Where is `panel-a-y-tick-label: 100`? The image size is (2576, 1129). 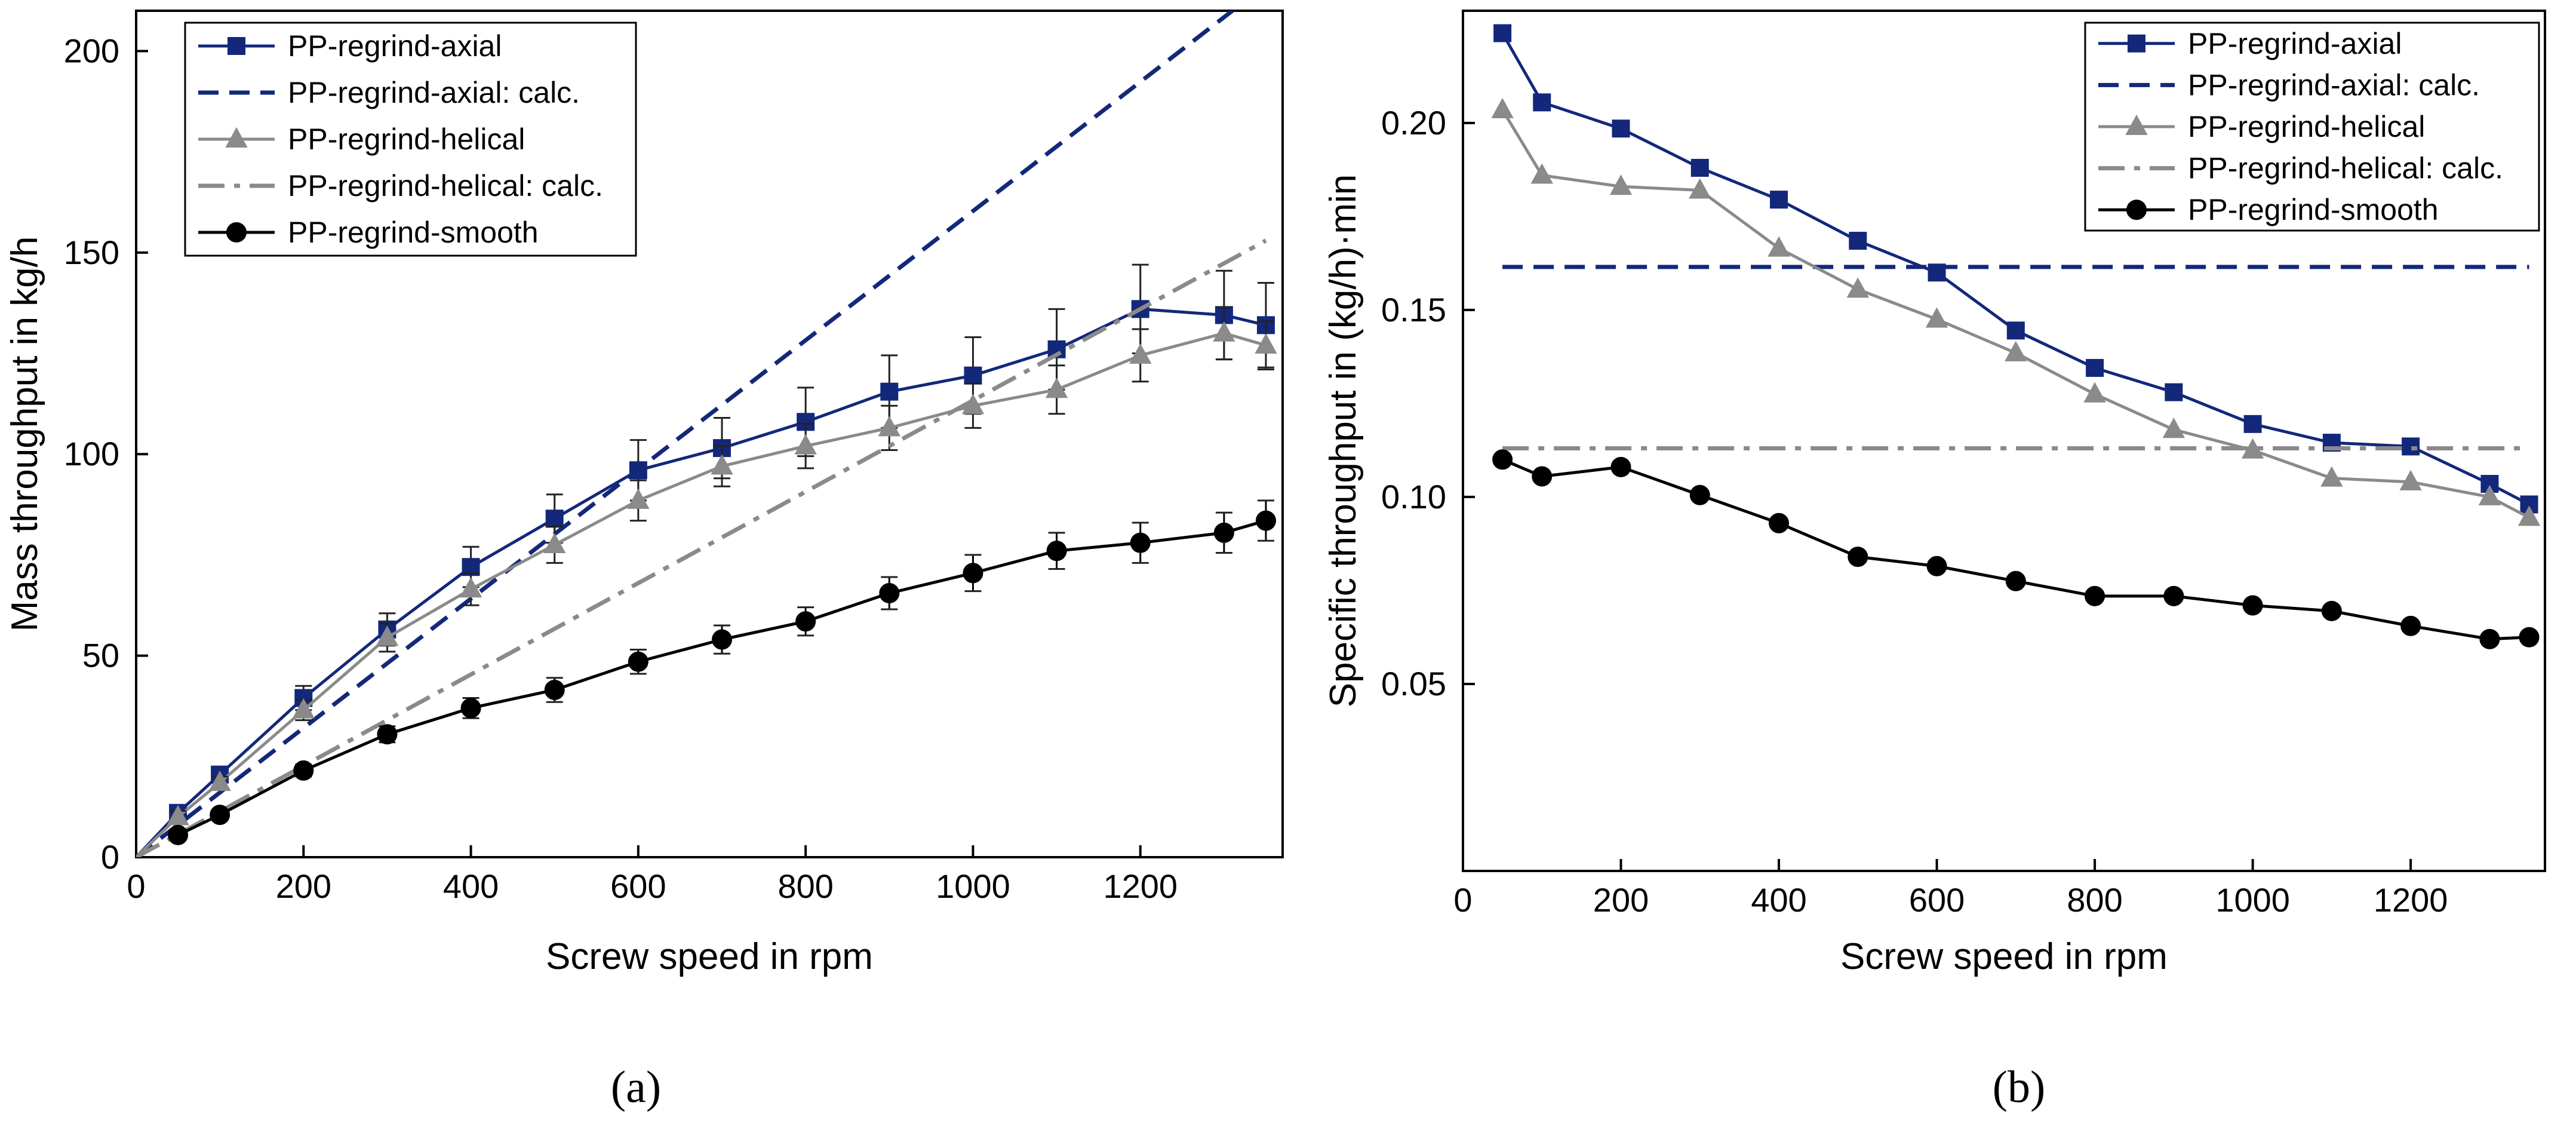
panel-a-y-tick-label: 100 is located at coordinates (91, 454).